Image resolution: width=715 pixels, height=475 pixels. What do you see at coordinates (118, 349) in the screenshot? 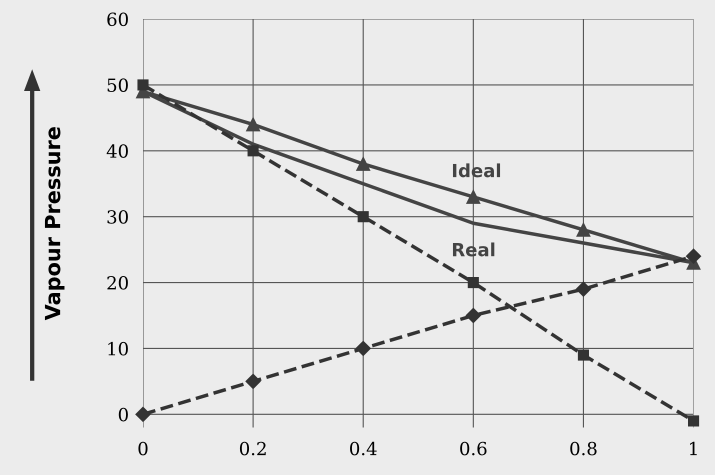
I see `y-tick-label: 10` at bounding box center [118, 349].